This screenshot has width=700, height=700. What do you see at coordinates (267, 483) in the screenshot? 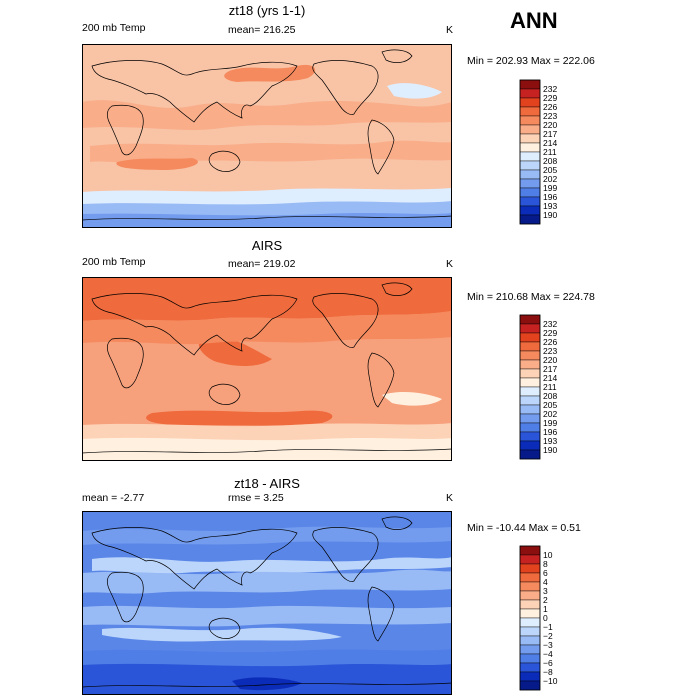
I see `panel-diff-title: zt18 - AIRS` at bounding box center [267, 483].